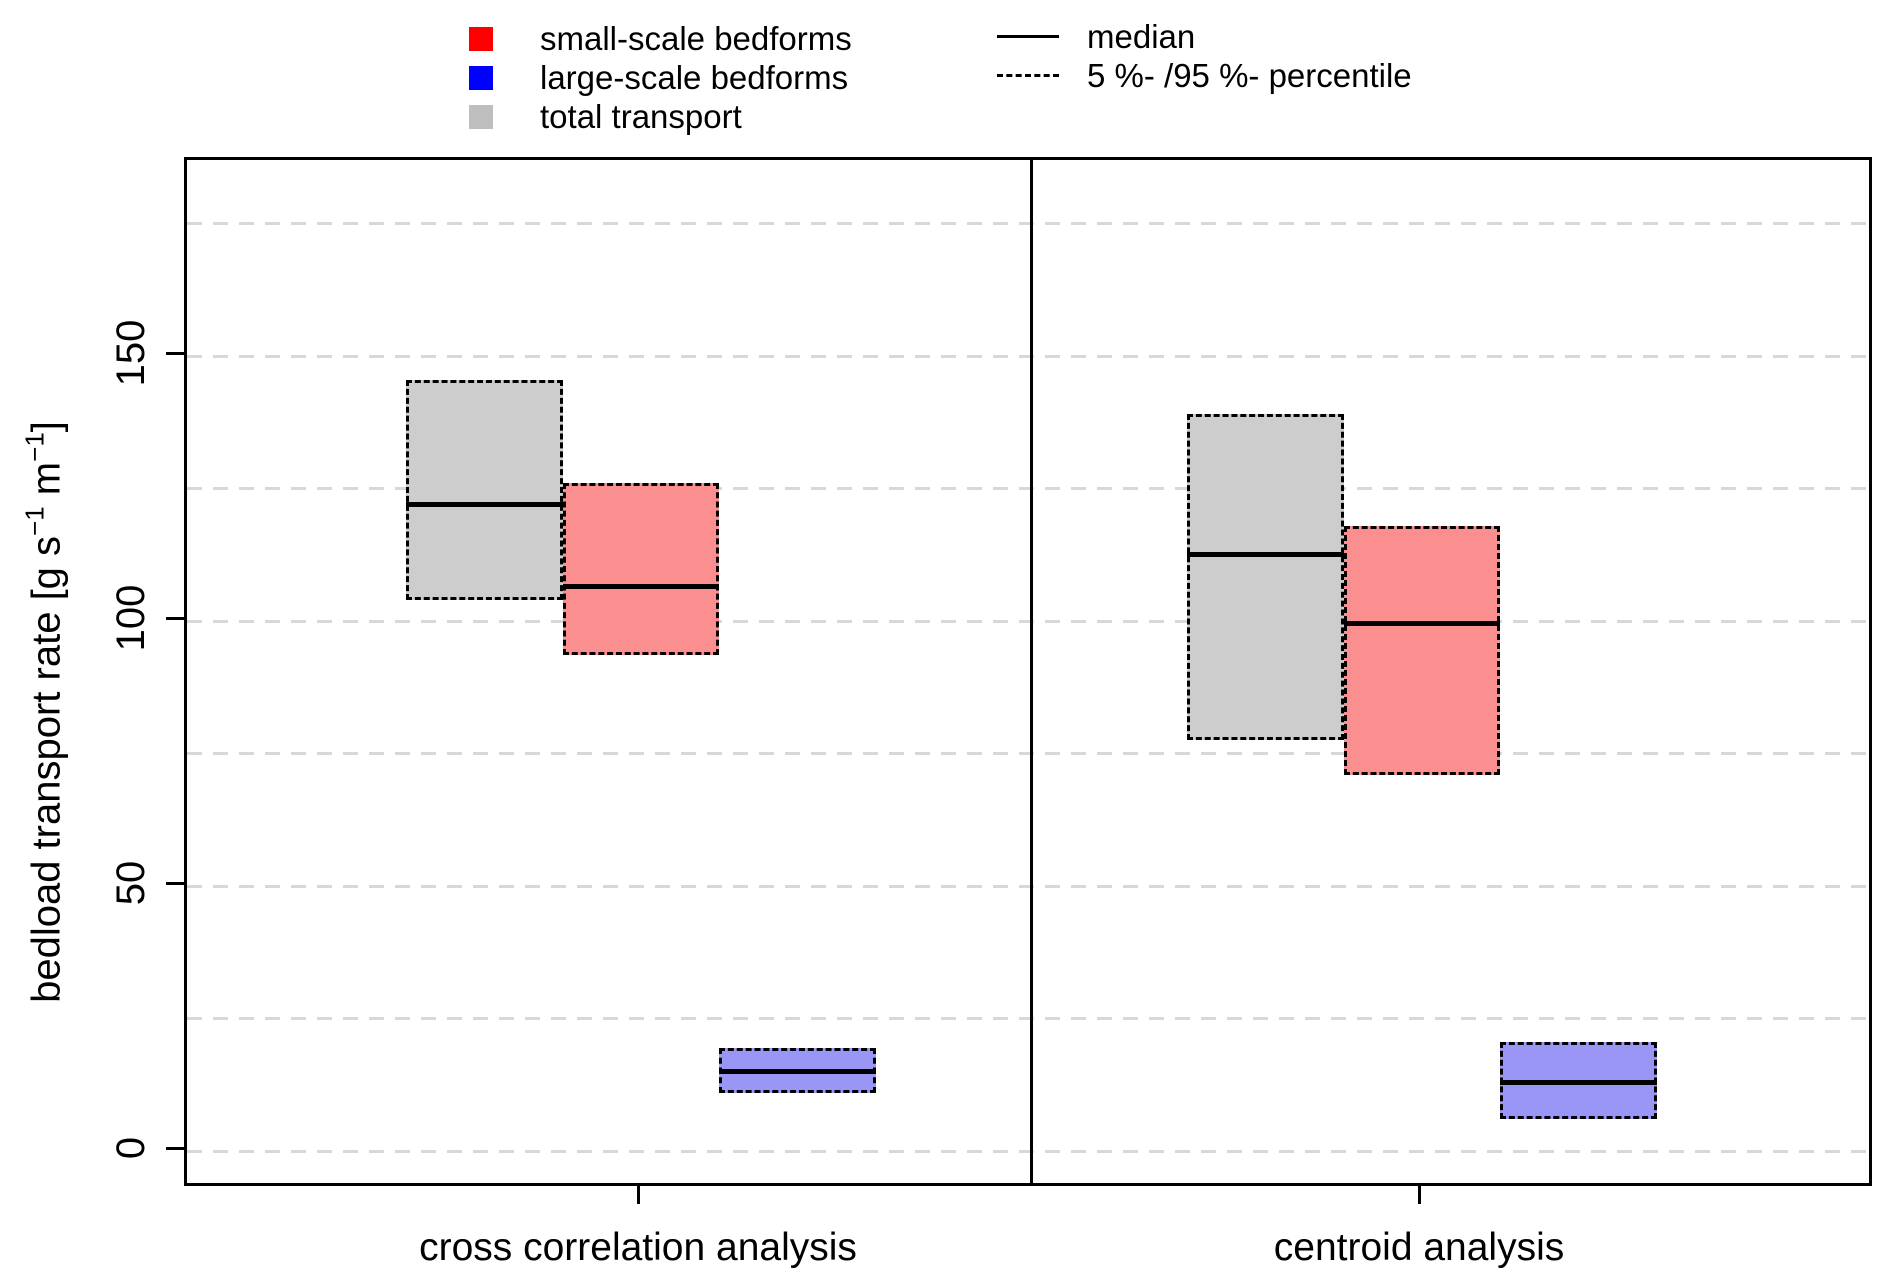 The height and width of the screenshot is (1276, 1892). What do you see at coordinates (638, 1247) in the screenshot?
I see `x-axis-label-cross-correlation: cross correlation analysis` at bounding box center [638, 1247].